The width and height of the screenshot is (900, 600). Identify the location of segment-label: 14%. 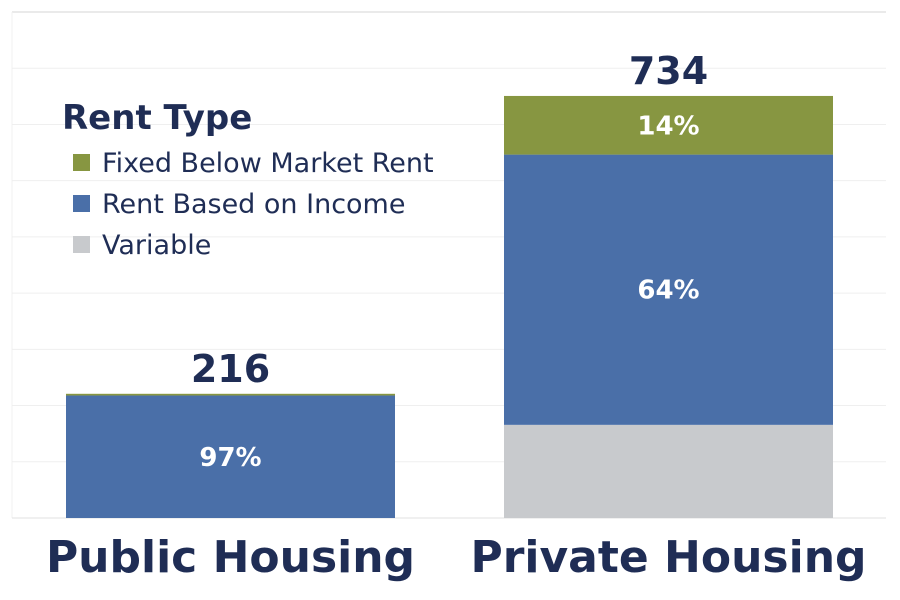
(668, 126).